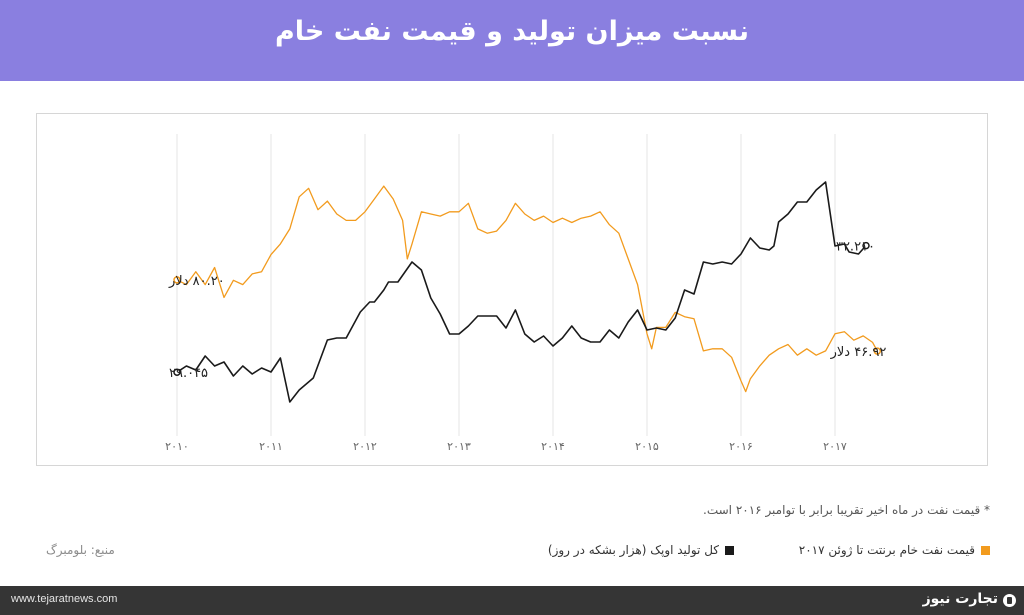  I want to click on brand-name: تجارت نیوز, so click(960, 599).